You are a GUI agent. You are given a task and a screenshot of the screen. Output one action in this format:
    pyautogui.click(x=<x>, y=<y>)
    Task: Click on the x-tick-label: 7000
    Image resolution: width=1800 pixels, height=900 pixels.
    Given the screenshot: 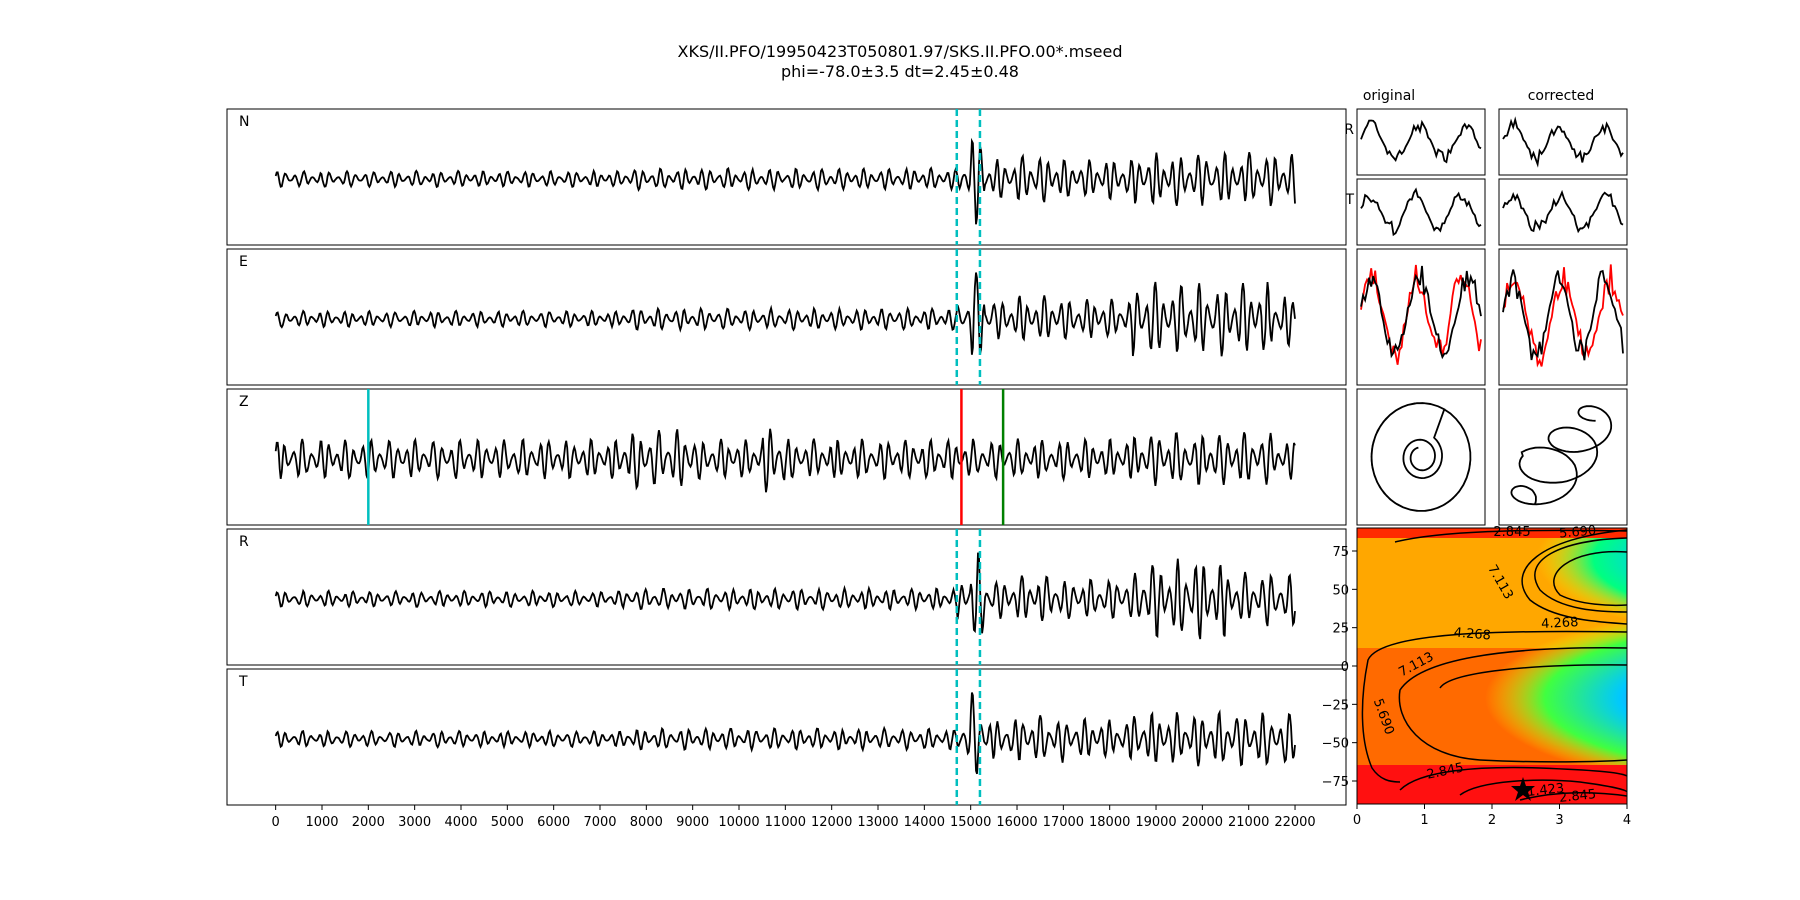 What is the action you would take?
    pyautogui.click(x=599, y=822)
    